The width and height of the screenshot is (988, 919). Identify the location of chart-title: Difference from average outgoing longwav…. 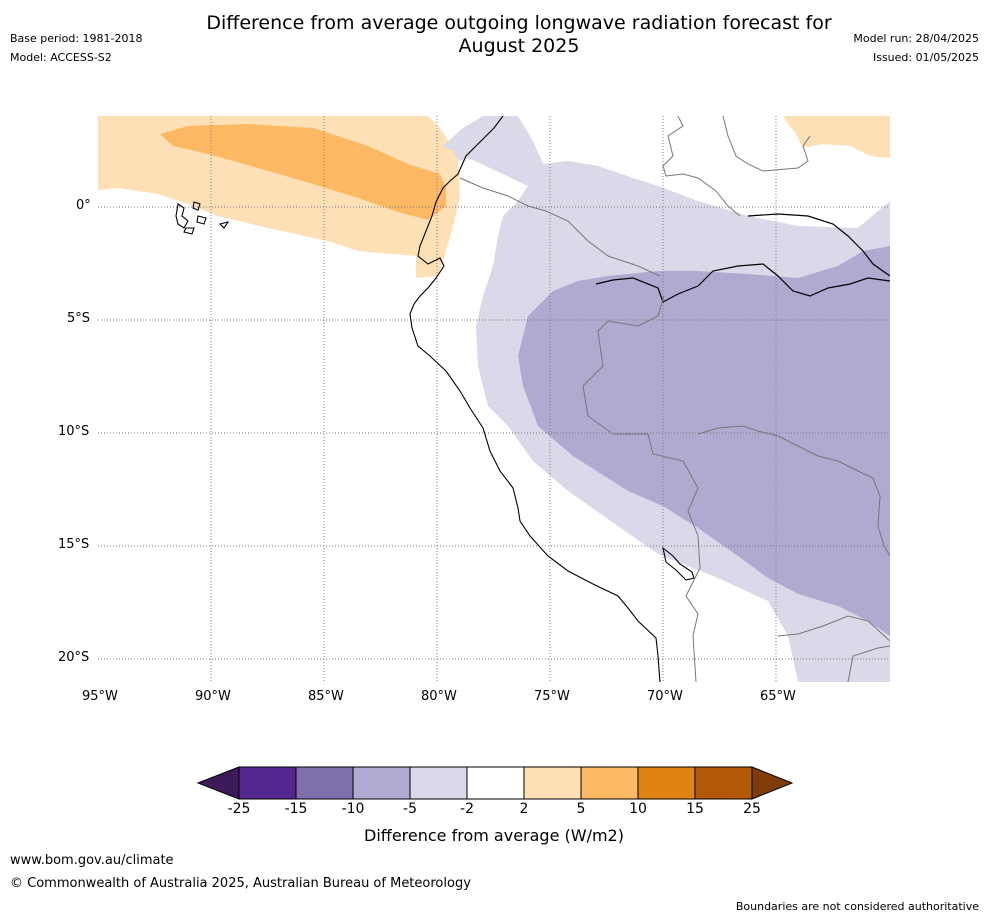
(494, 35).